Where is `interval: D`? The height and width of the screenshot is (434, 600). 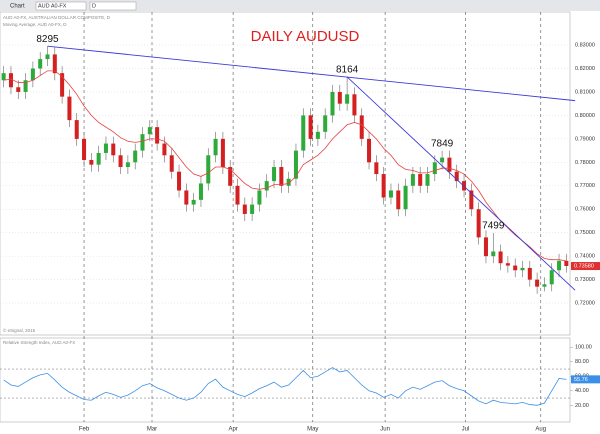 interval: D is located at coordinates (94, 6).